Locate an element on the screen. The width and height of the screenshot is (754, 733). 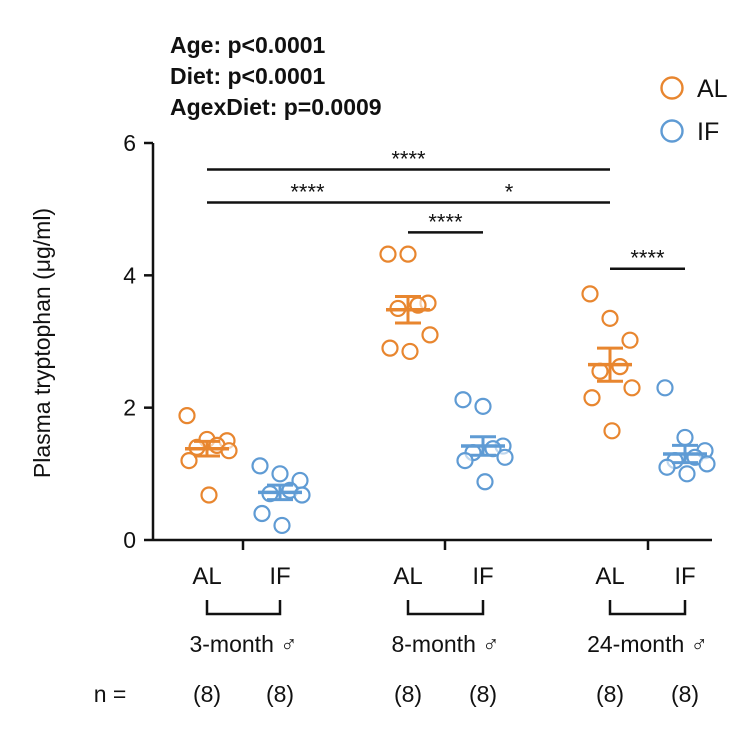
stats-diet: Diet: p<0.0001 is located at coordinates (248, 76).